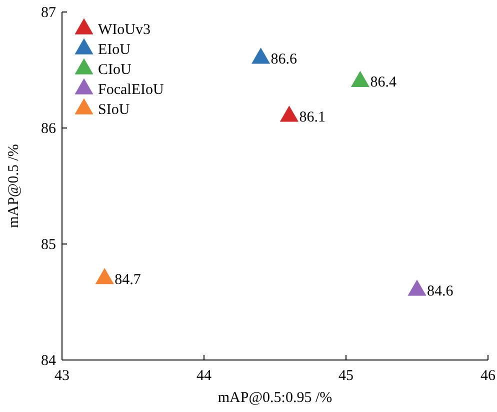 The height and width of the screenshot is (412, 497). What do you see at coordinates (48, 129) in the screenshot?
I see `y-tick-label: 86` at bounding box center [48, 129].